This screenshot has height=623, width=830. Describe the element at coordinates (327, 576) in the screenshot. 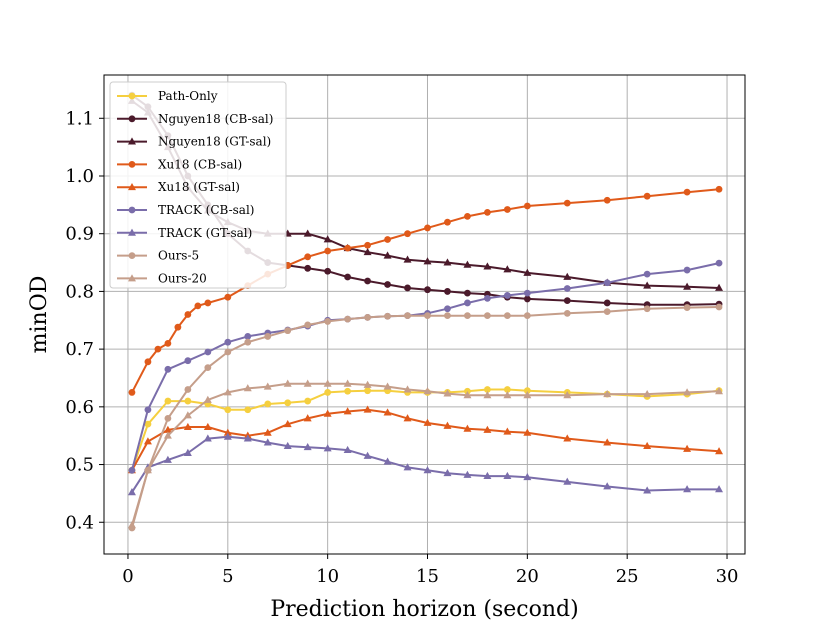

I see `x-tick-label: 10` at that location.